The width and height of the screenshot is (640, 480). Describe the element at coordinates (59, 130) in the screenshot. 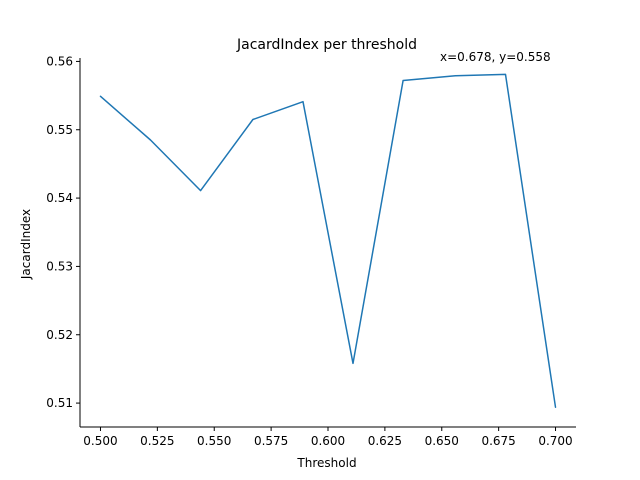

I see `y-tick-label: 0.55` at that location.